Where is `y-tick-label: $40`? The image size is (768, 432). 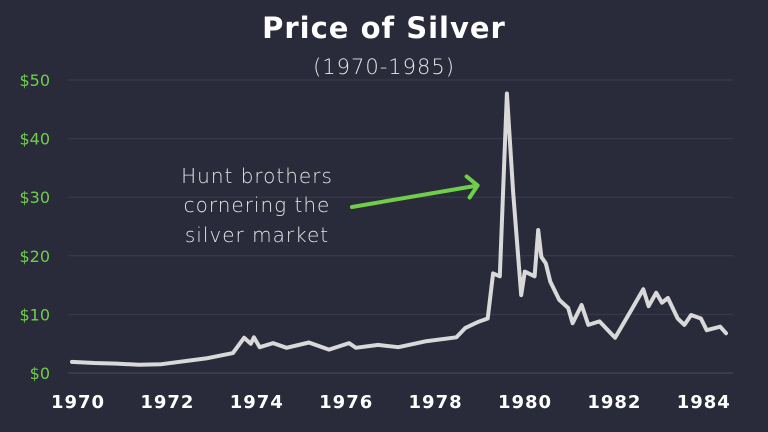
y-tick-label: $40 is located at coordinates (34, 139).